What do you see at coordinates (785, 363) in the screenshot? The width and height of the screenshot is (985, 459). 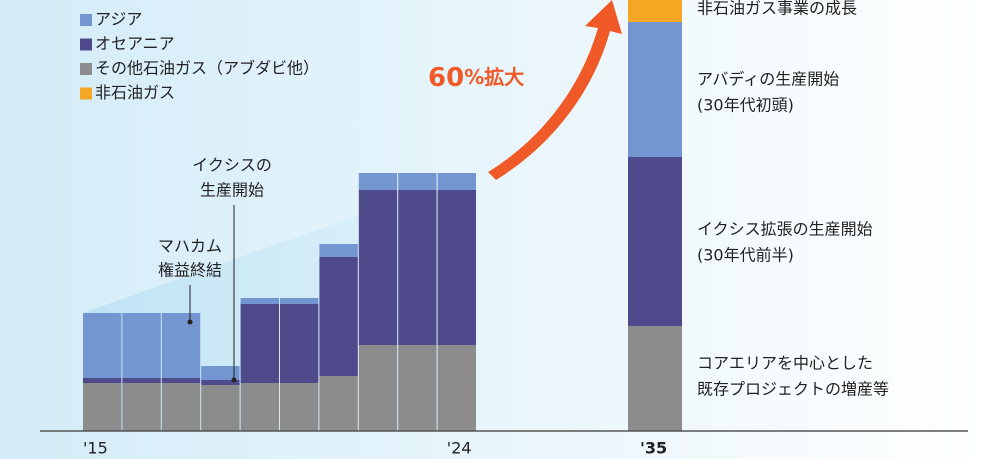 I see `core-line1: コアエリアを中心とした` at bounding box center [785, 363].